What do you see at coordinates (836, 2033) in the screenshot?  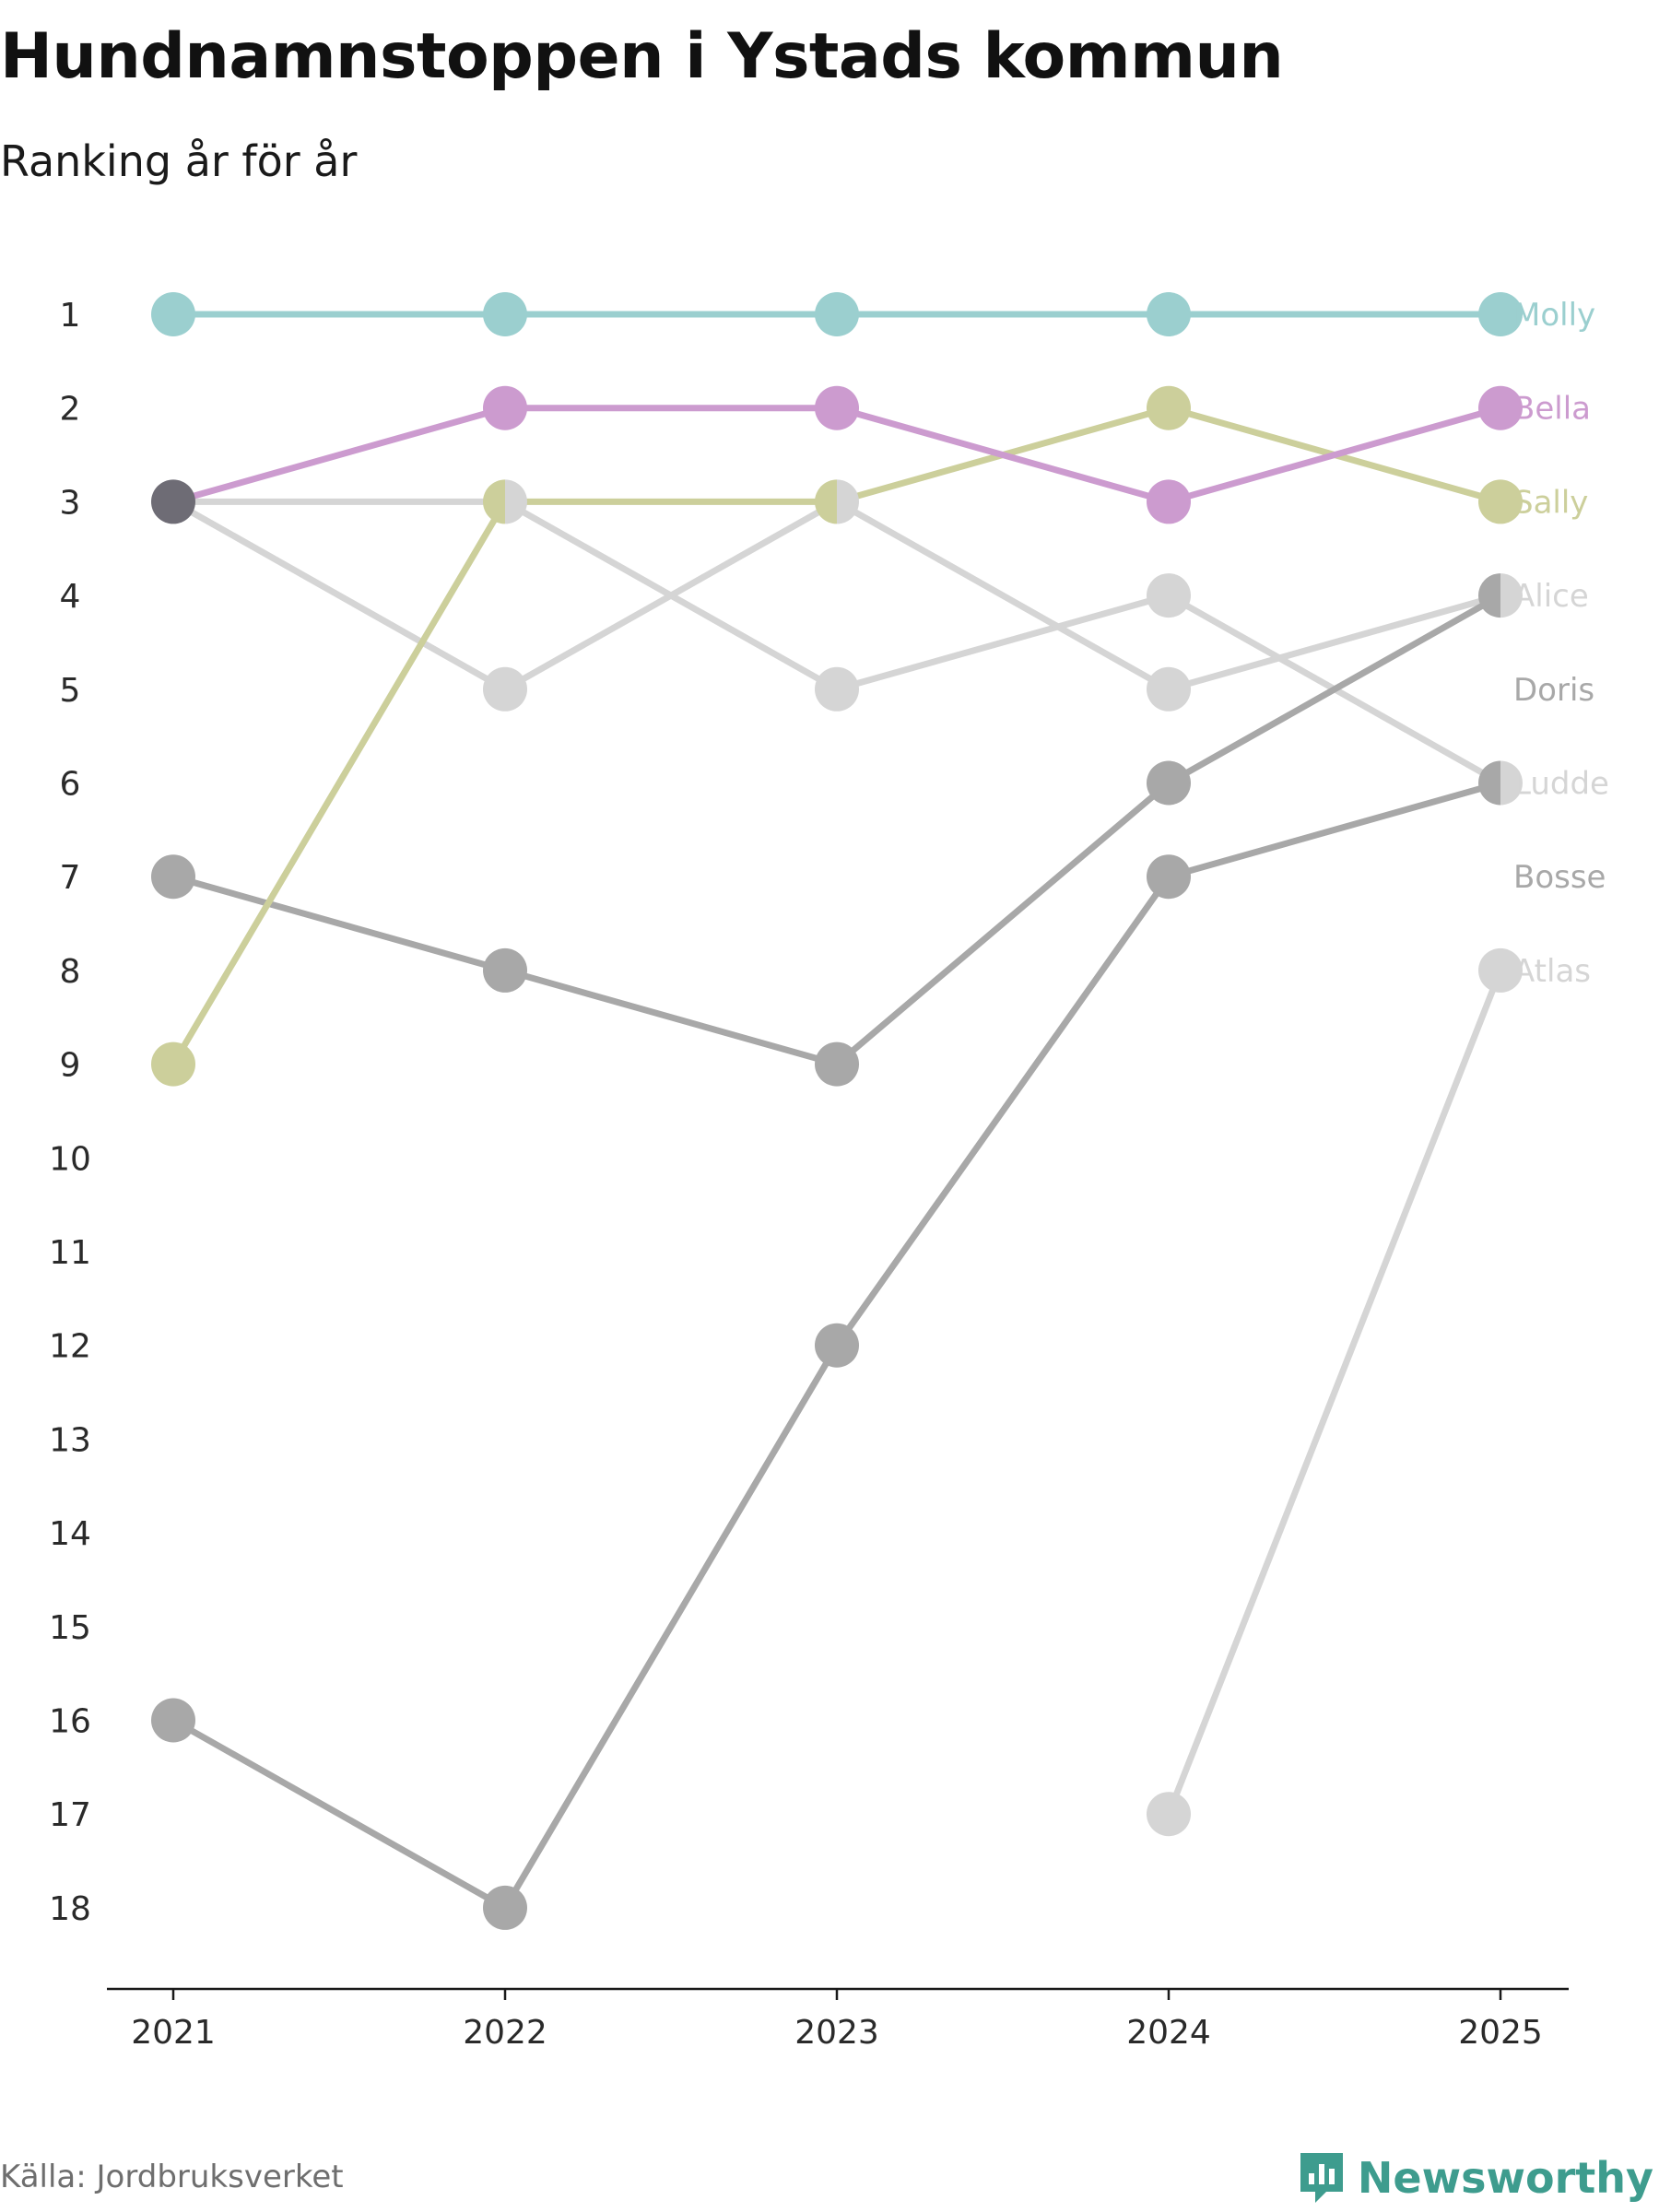 I see `x-tick-2023: 2023` at bounding box center [836, 2033].